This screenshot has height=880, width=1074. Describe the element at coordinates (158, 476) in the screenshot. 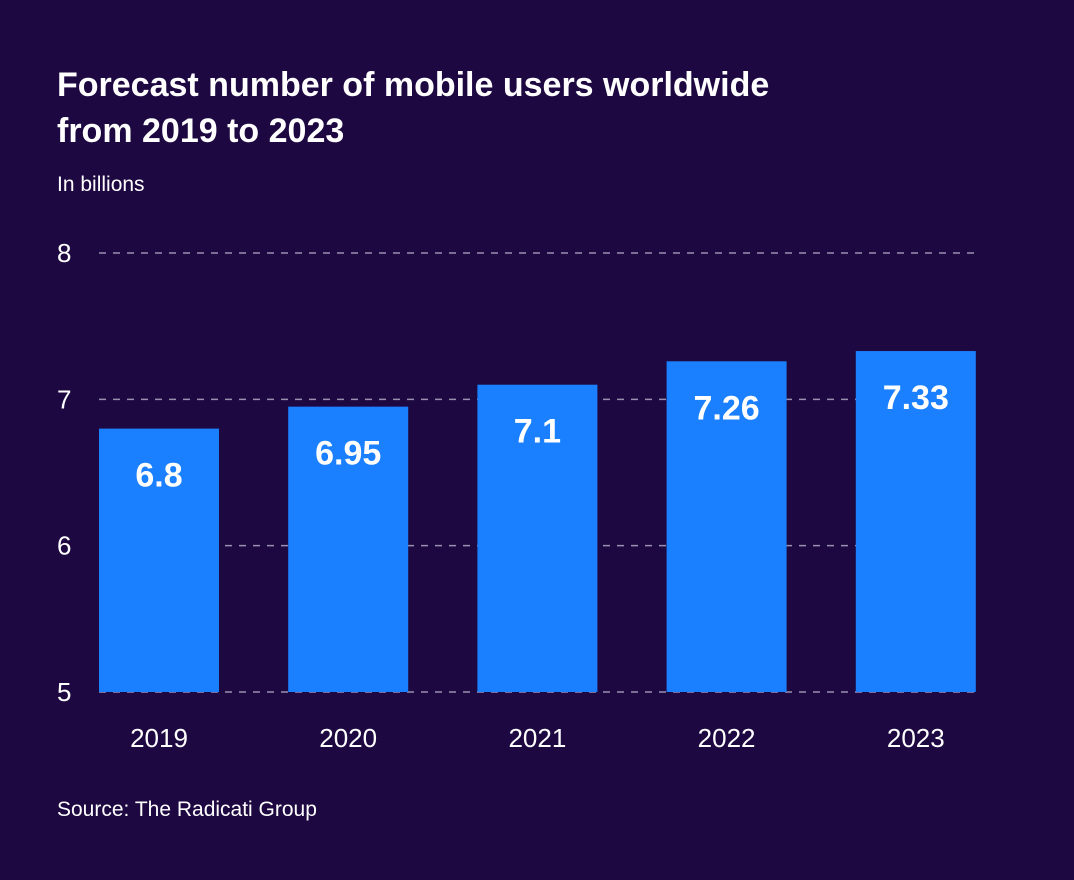

I see `data-label-2019: 6.8` at that location.